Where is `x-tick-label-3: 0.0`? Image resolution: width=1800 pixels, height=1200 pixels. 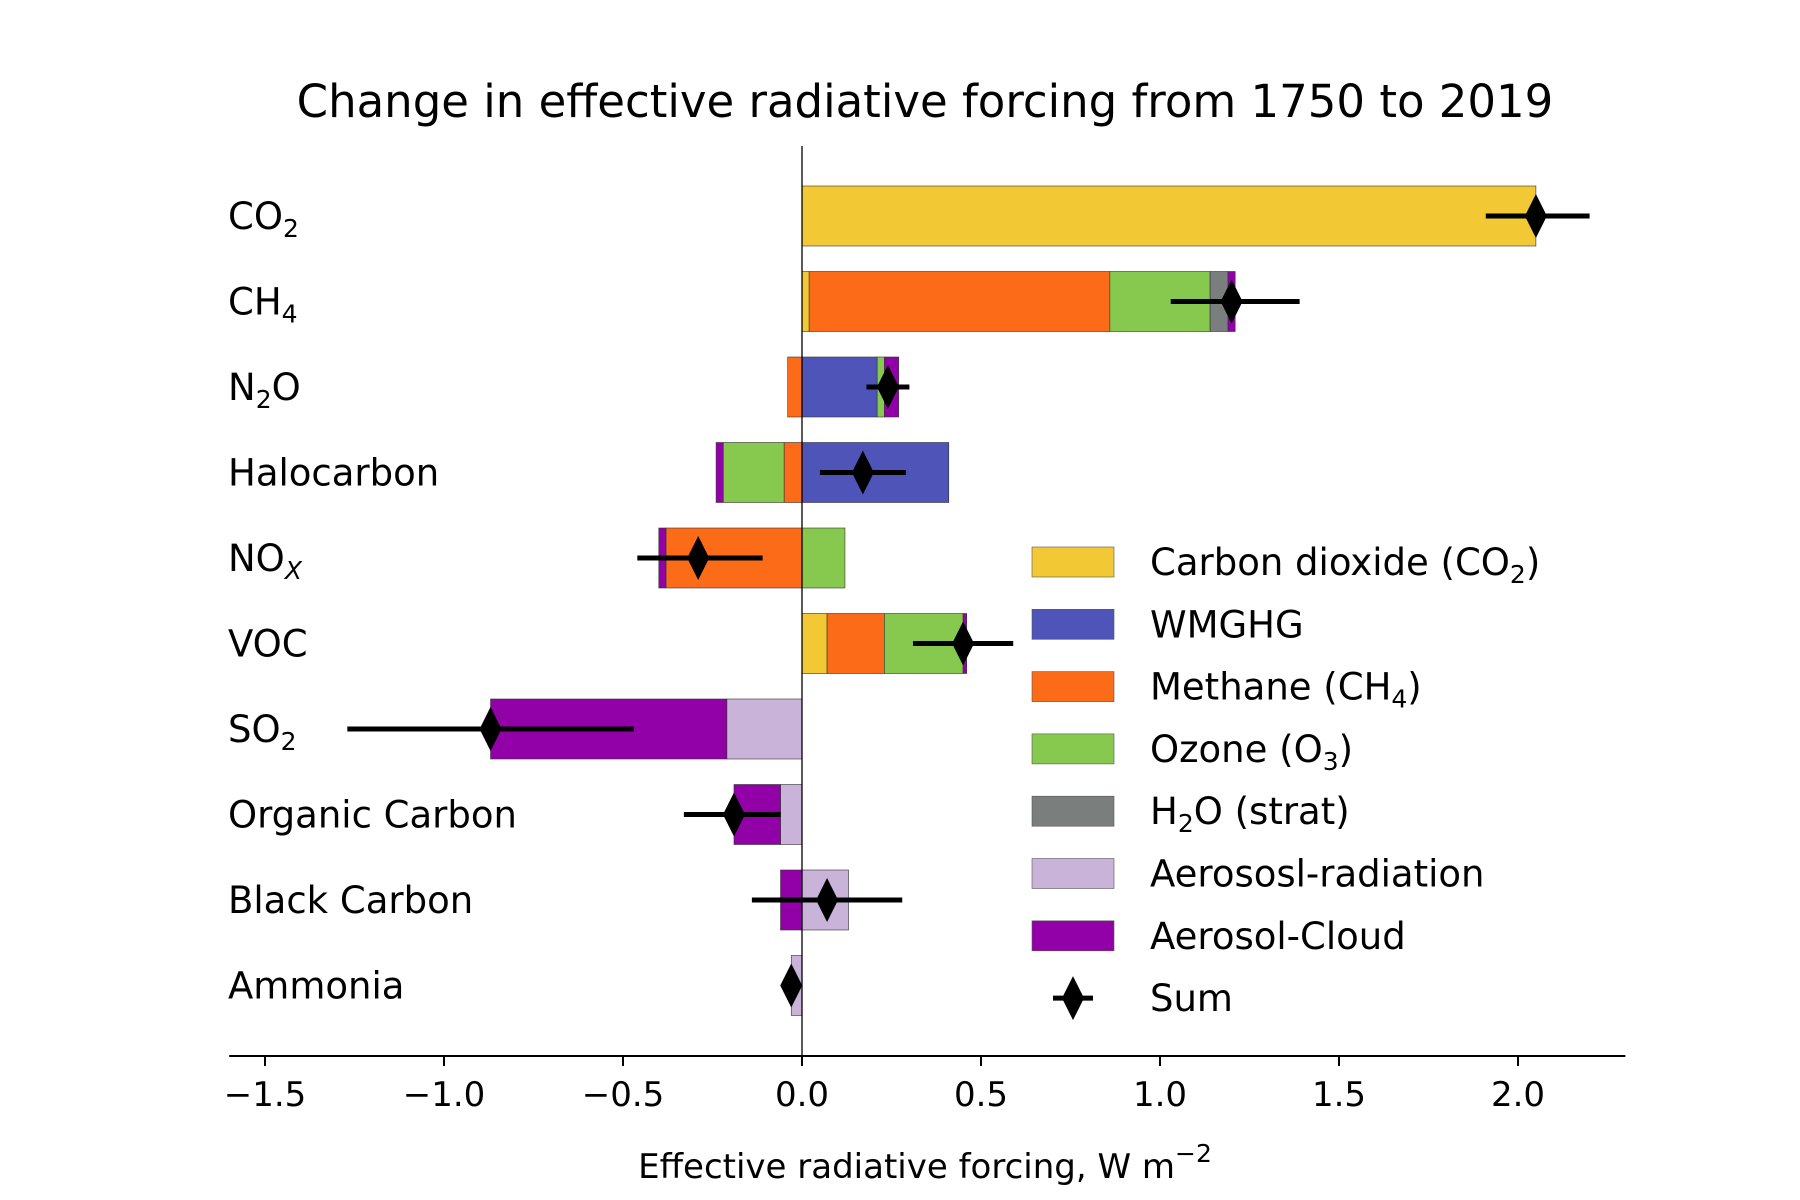
x-tick-label-3: 0.0 is located at coordinates (802, 1095).